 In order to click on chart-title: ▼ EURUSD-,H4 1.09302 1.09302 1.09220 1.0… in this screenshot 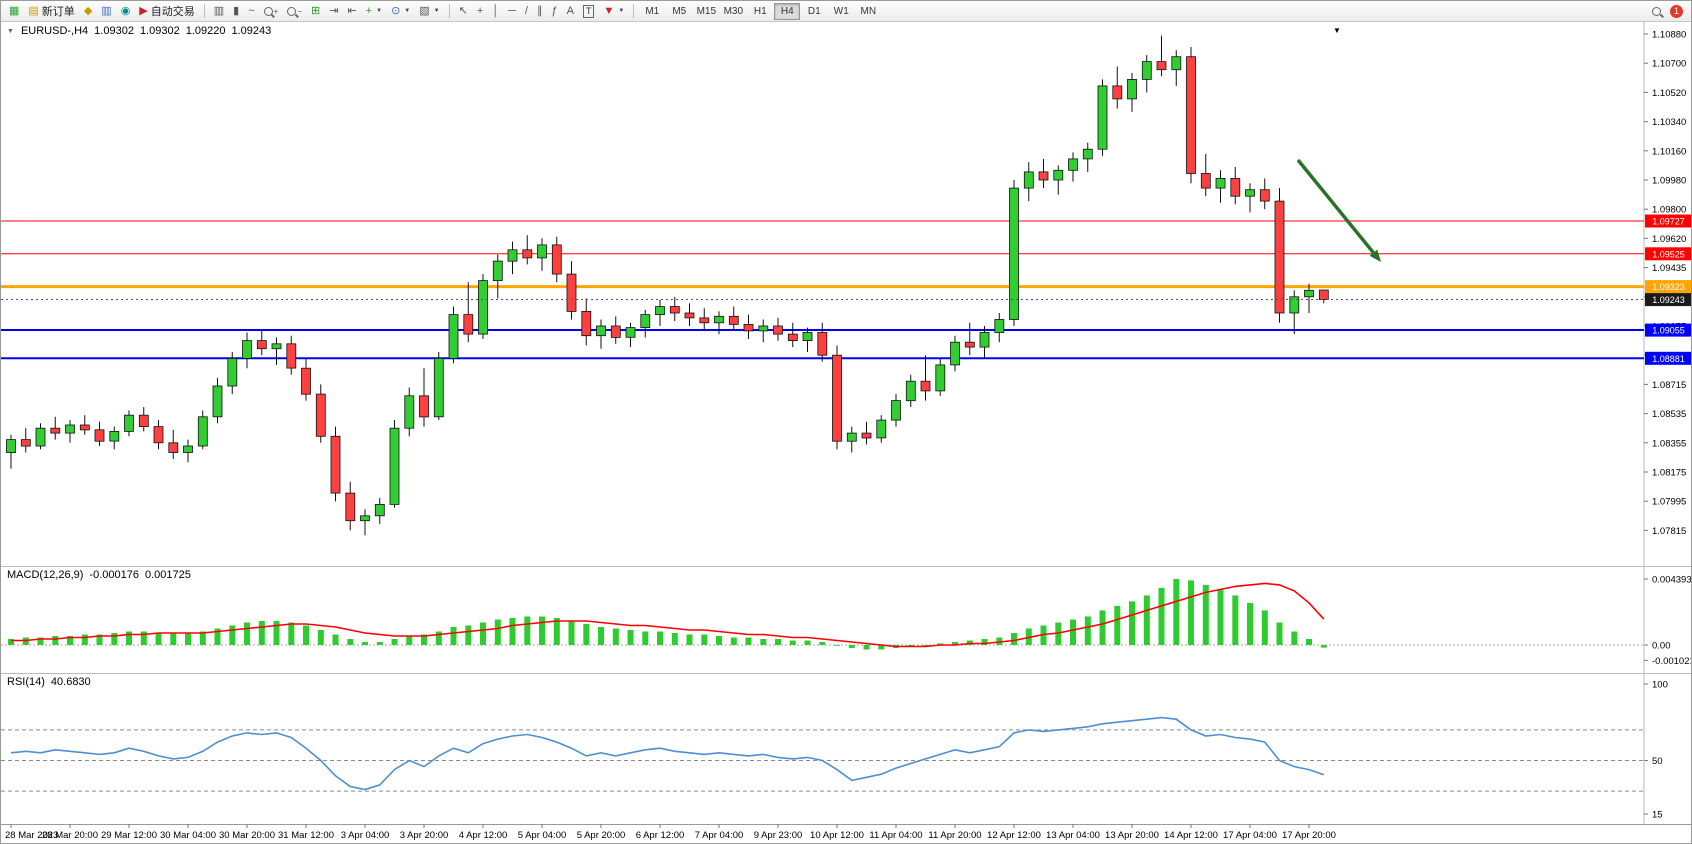, I will do `click(139, 31)`.